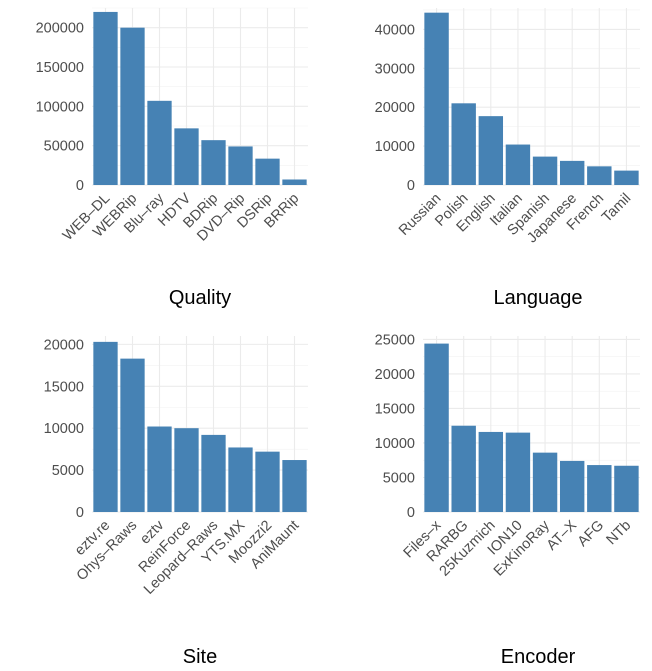 The image size is (652, 671). Describe the element at coordinates (395, 108) in the screenshot. I see `language-y-tick-label: 20000` at that location.